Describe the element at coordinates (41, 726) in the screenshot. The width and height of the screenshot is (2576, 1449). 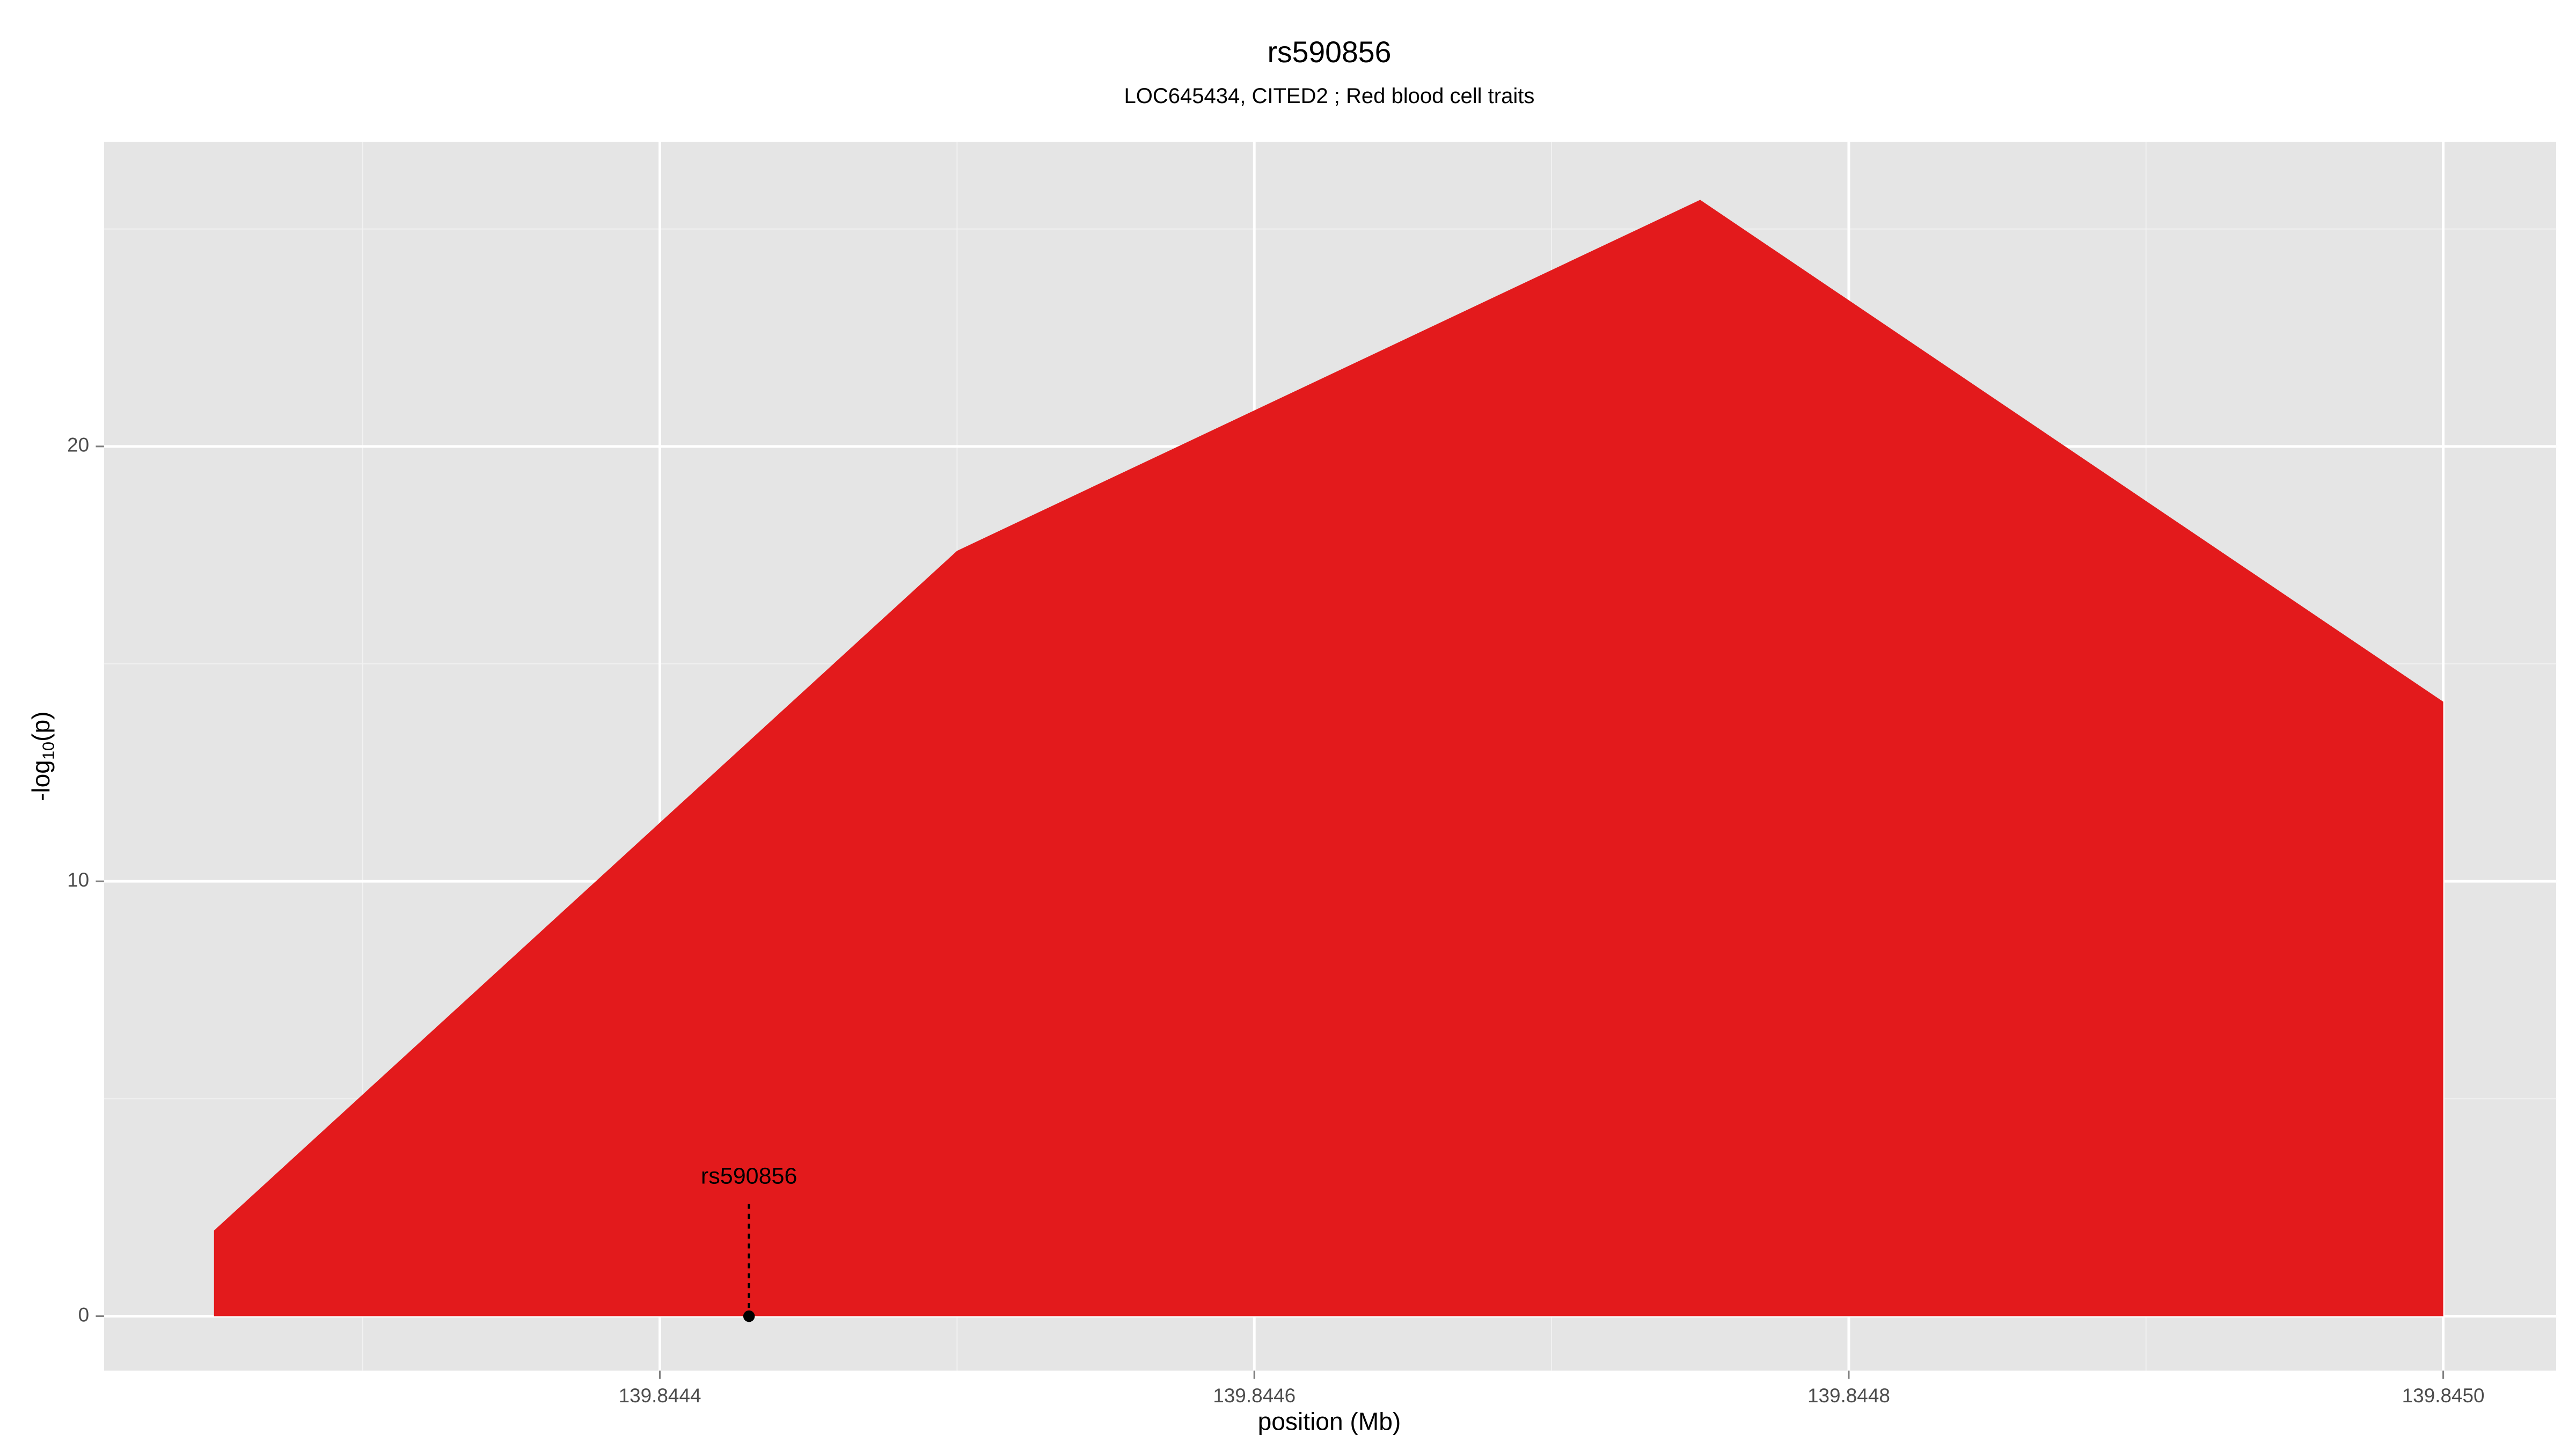
I see `y-label-part: (p)` at that location.